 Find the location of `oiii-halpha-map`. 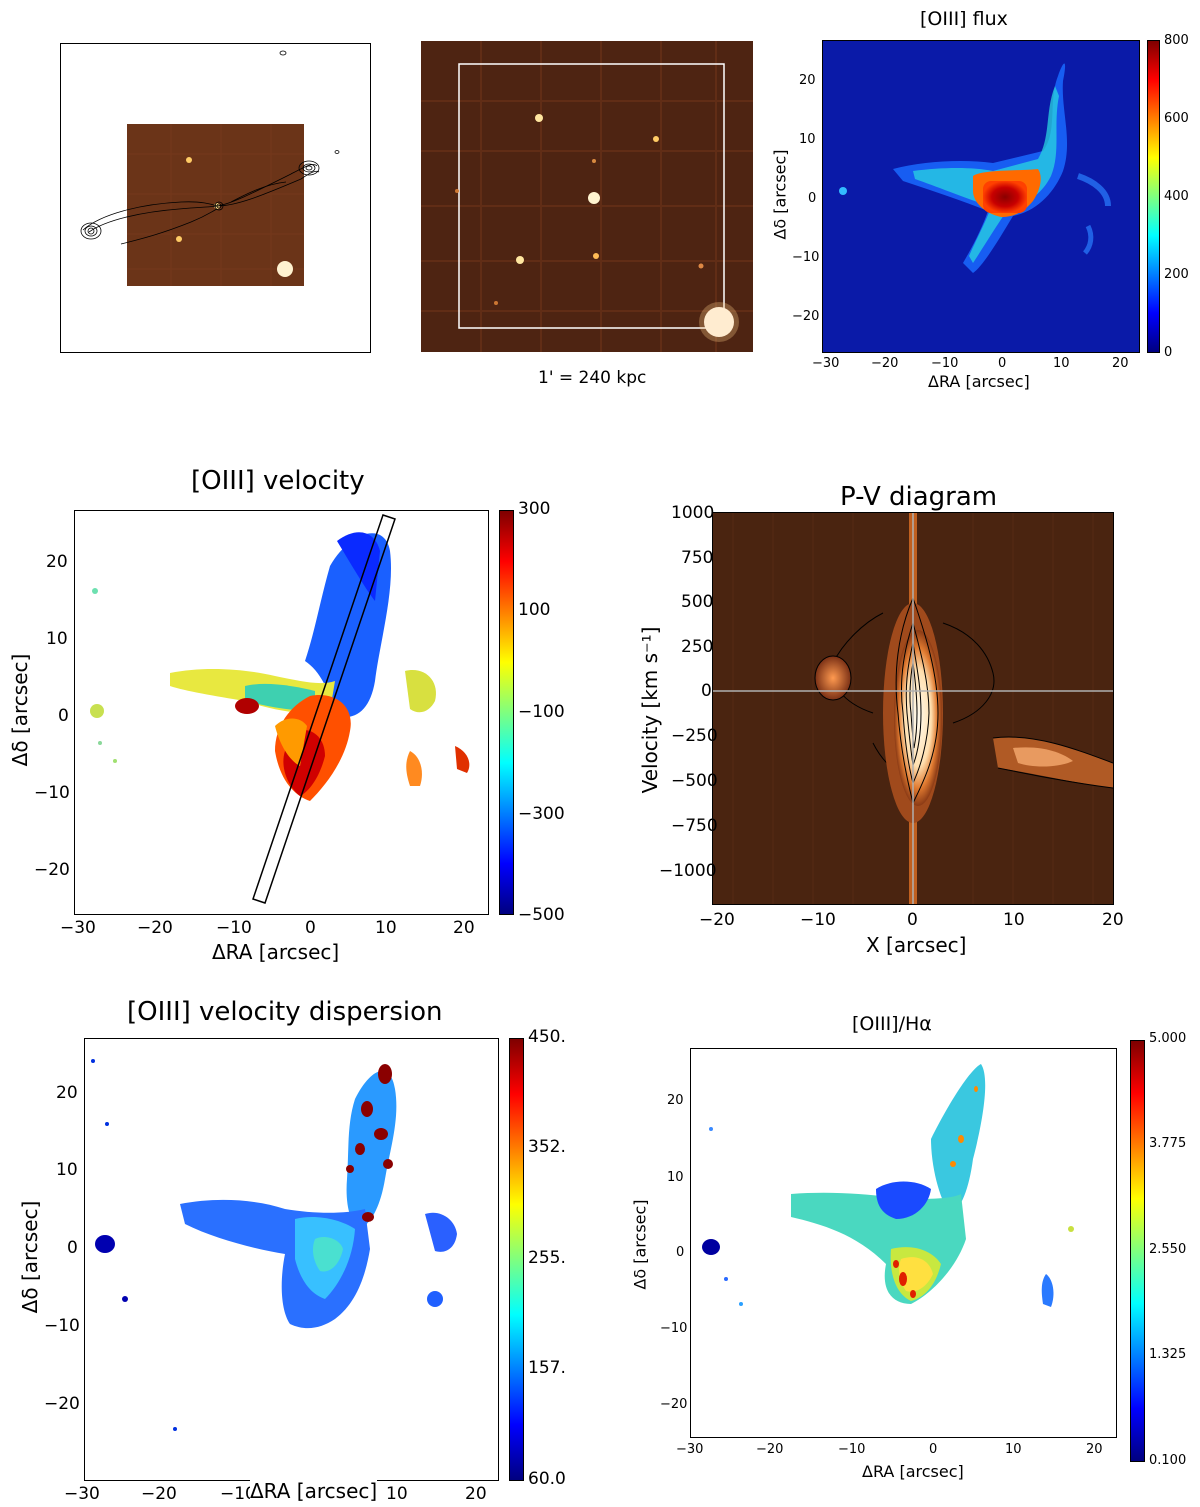

oiii-halpha-map is located at coordinates (903, 1243).